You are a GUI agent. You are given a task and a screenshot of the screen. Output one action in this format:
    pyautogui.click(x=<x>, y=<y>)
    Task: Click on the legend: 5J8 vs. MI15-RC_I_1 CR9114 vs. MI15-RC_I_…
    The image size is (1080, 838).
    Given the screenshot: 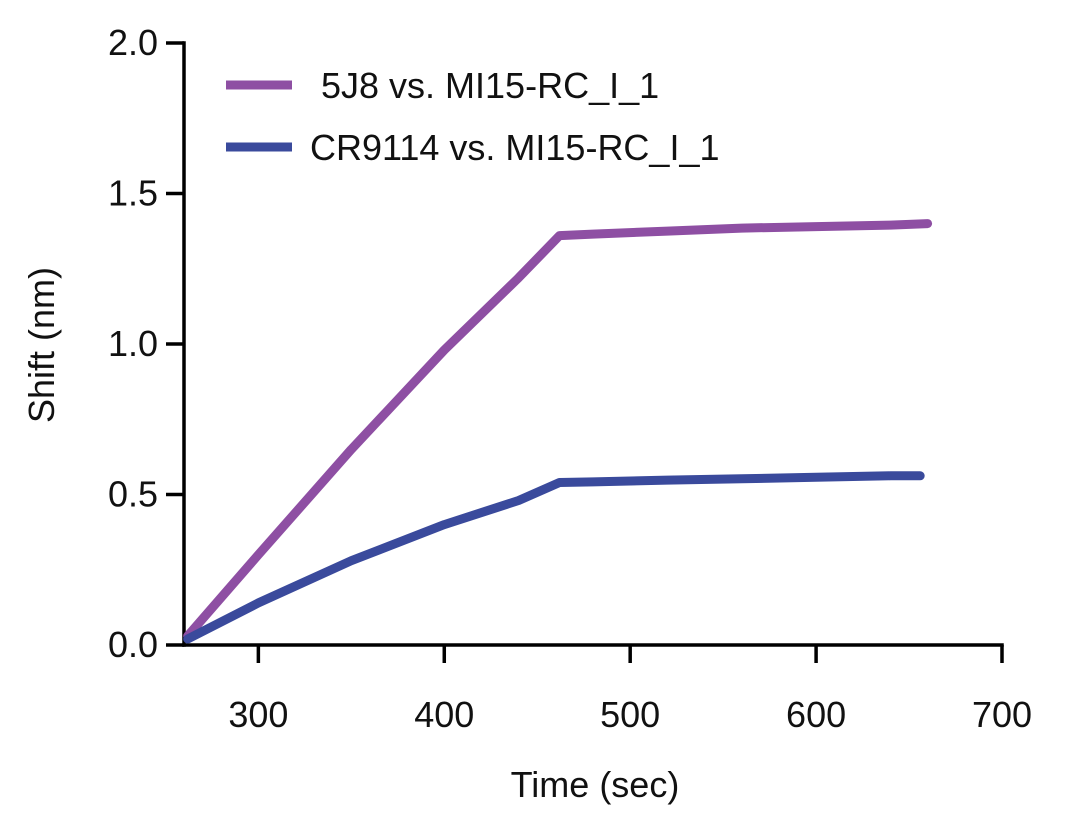 What is the action you would take?
    pyautogui.click(x=473, y=116)
    